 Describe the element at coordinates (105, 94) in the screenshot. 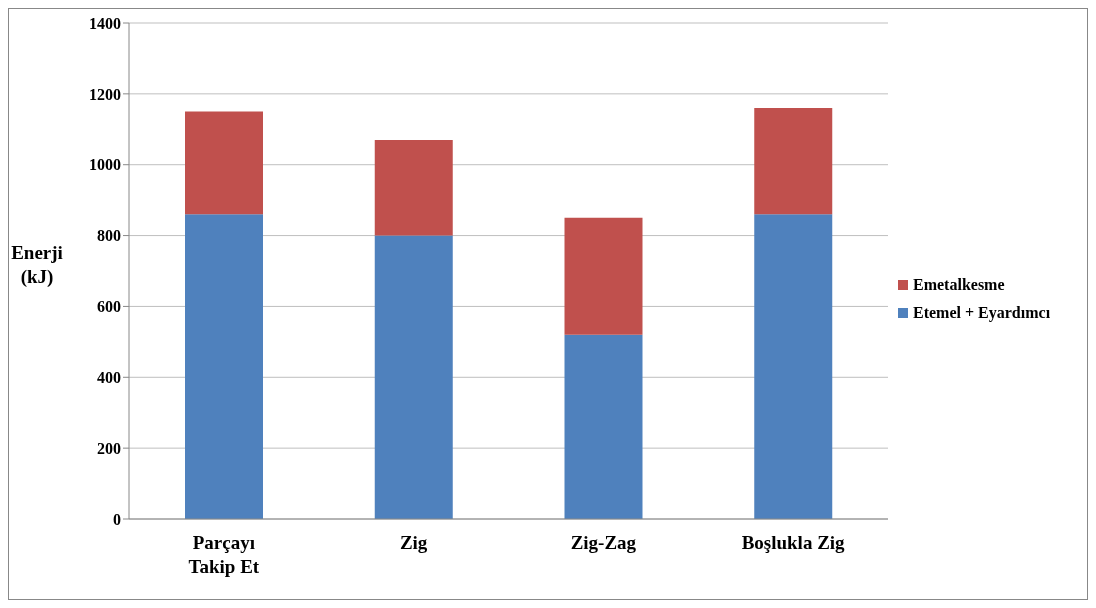

I see `y-tick-label: 1200` at that location.